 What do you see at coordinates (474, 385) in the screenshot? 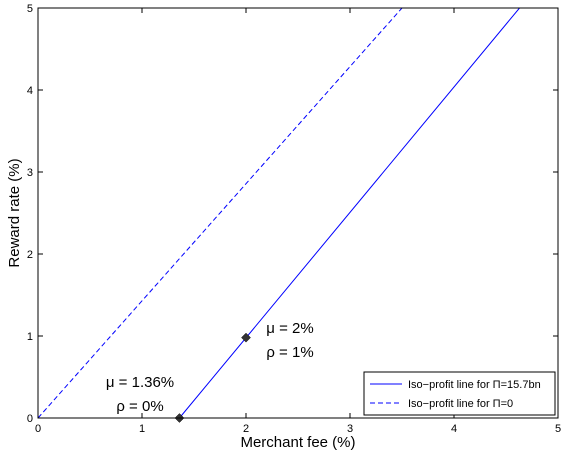
I see `legend-label-1: Iso−profit line for Π=15.7bn` at bounding box center [474, 385].